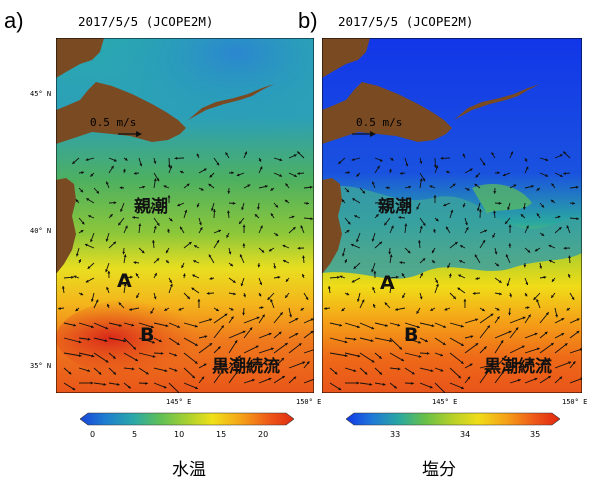  I want to click on panel-a-oyashio-label: 親潮, so click(151, 207).